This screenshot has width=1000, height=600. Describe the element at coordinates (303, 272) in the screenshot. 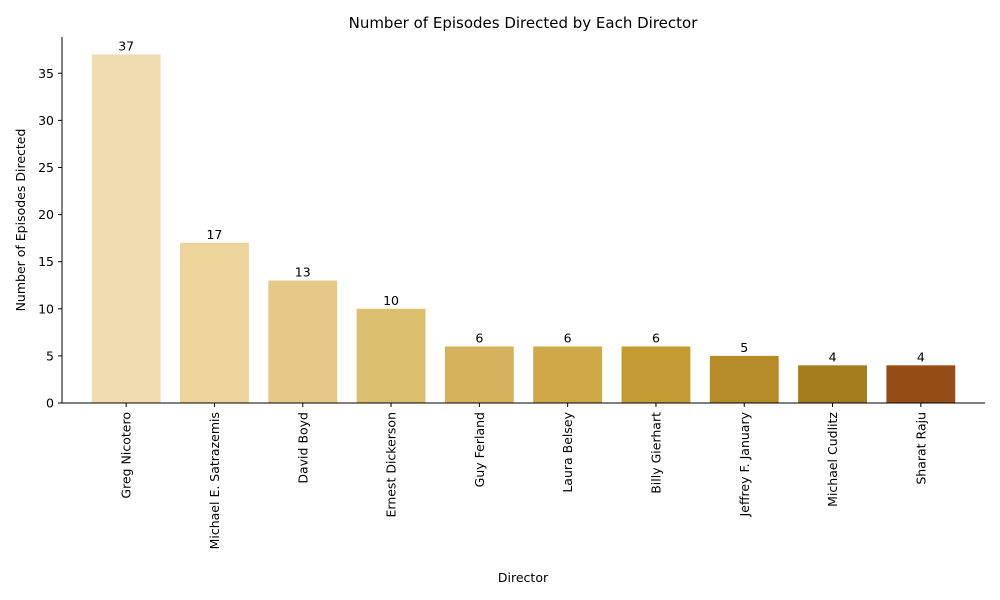

I see `data-label: 13` at that location.